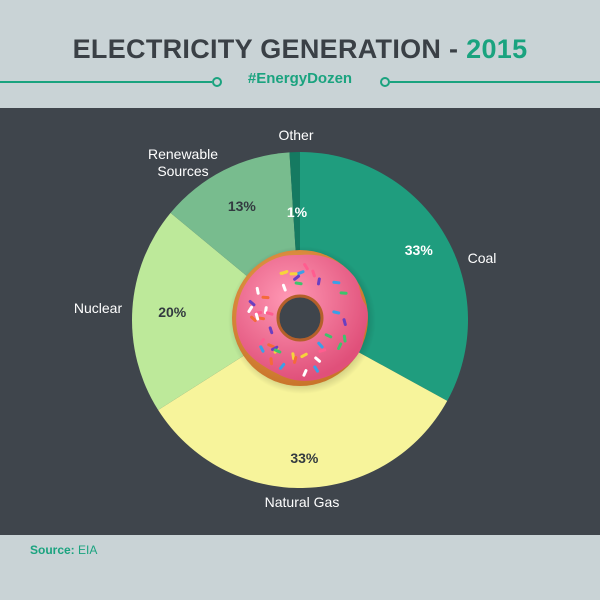 The image size is (600, 600). I want to click on data-label-nuclear: 20%, so click(172, 312).